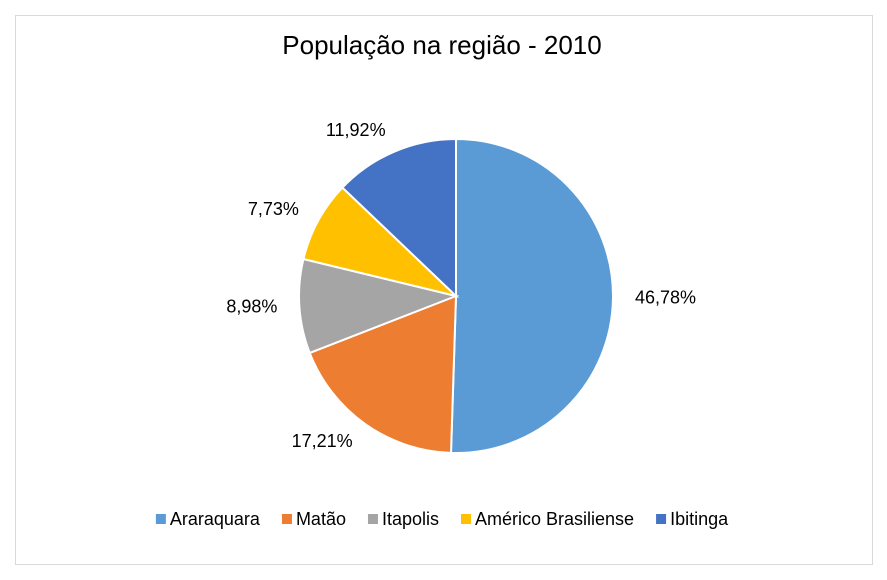  Describe the element at coordinates (554, 519) in the screenshot. I see `legend-label: Américo Brasiliense` at that location.